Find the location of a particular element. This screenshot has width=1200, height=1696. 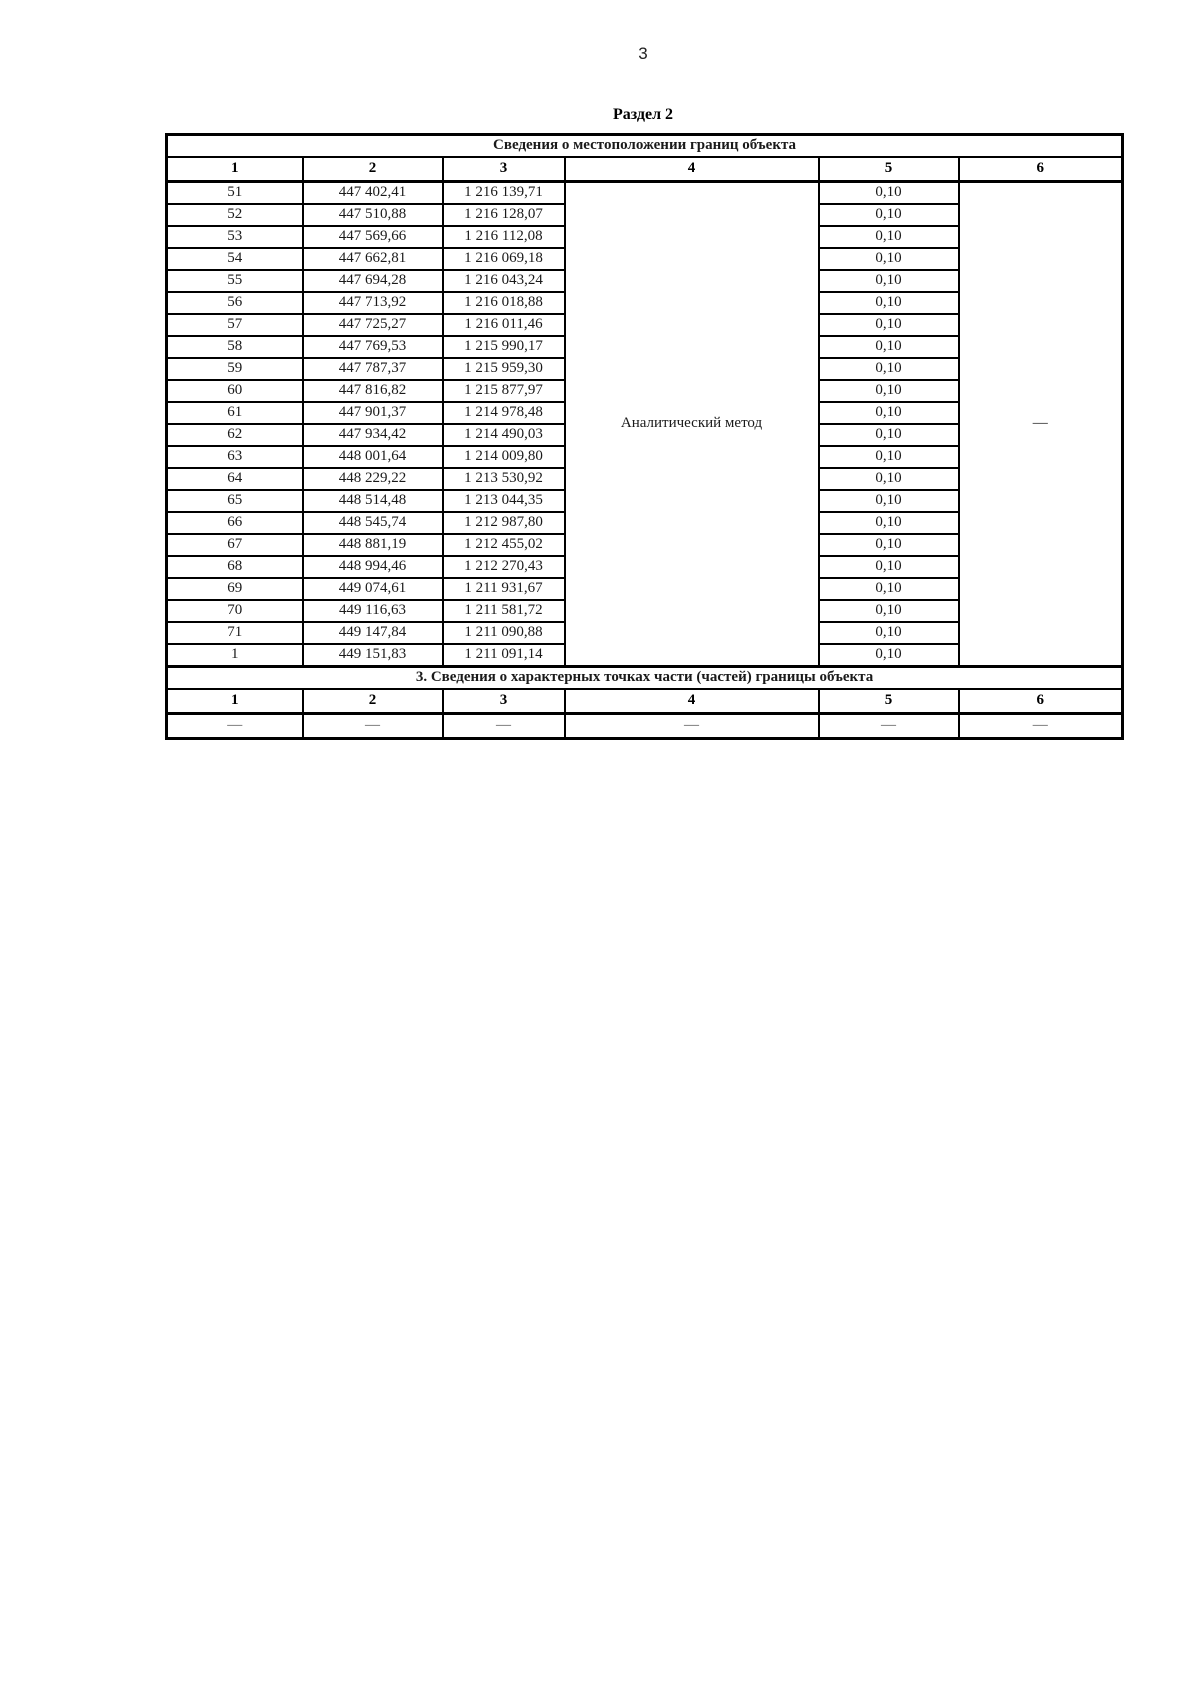

point-number: 54 is located at coordinates (234, 259).